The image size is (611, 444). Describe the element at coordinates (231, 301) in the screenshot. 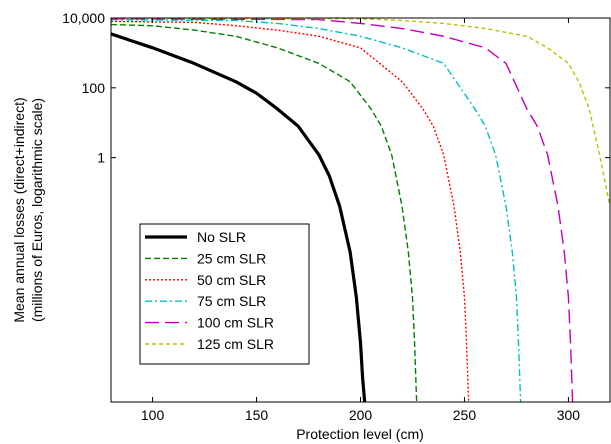

I see `legend-label-4: 75 cm SLR` at that location.